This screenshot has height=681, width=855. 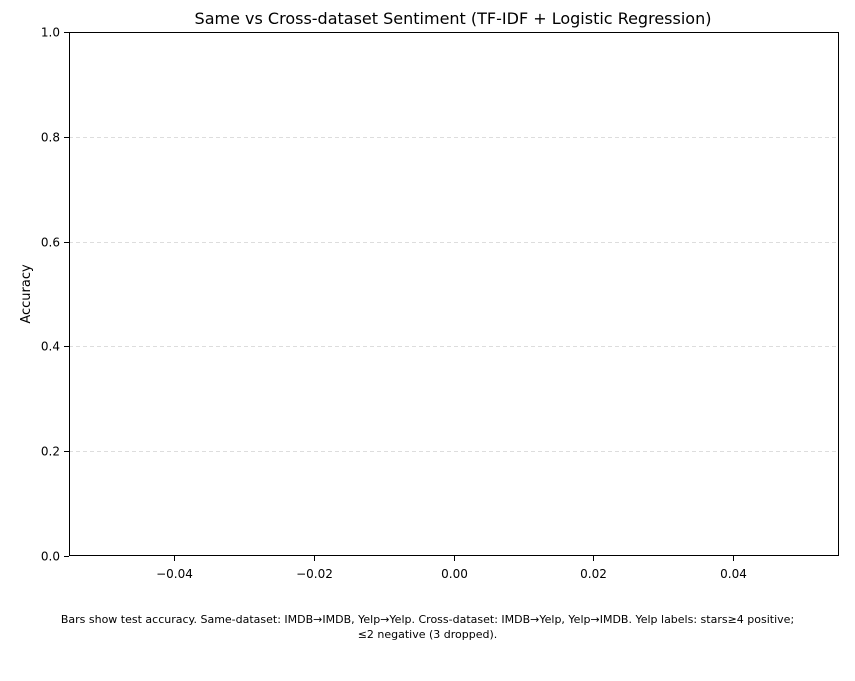 What do you see at coordinates (50, 138) in the screenshot?
I see `y-tick-label: 0.8` at bounding box center [50, 138].